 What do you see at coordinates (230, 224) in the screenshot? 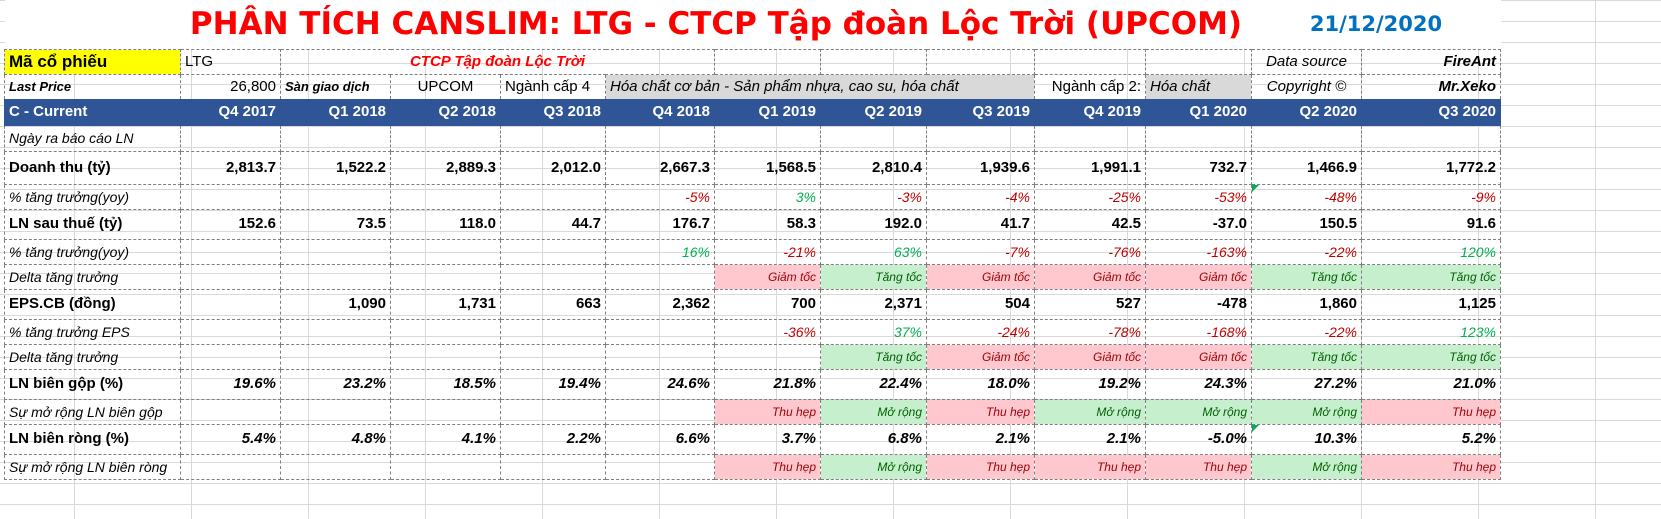
I see `value-cell: 152.6` at bounding box center [230, 224].